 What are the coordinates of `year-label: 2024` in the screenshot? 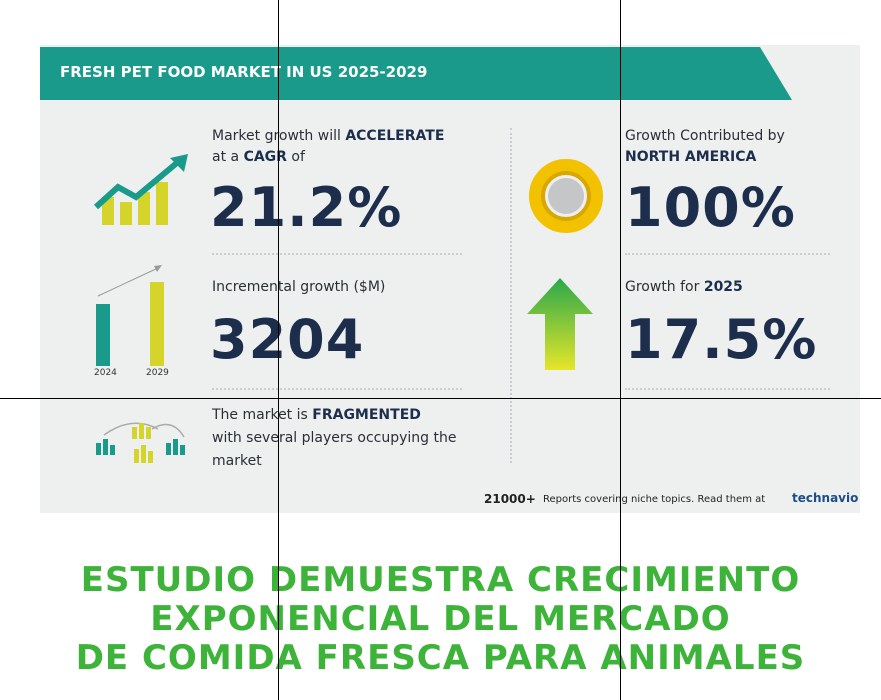 It's located at (105, 373).